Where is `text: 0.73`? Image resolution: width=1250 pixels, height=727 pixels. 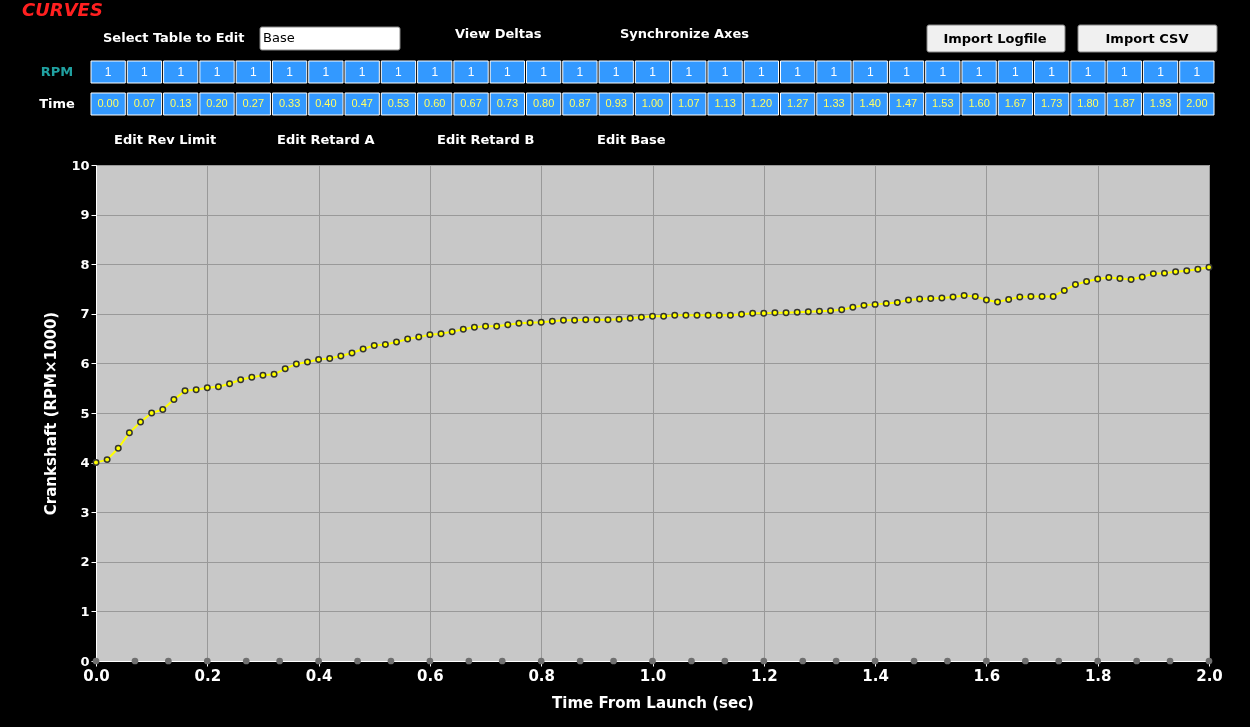 text: 0.73 is located at coordinates (507, 103).